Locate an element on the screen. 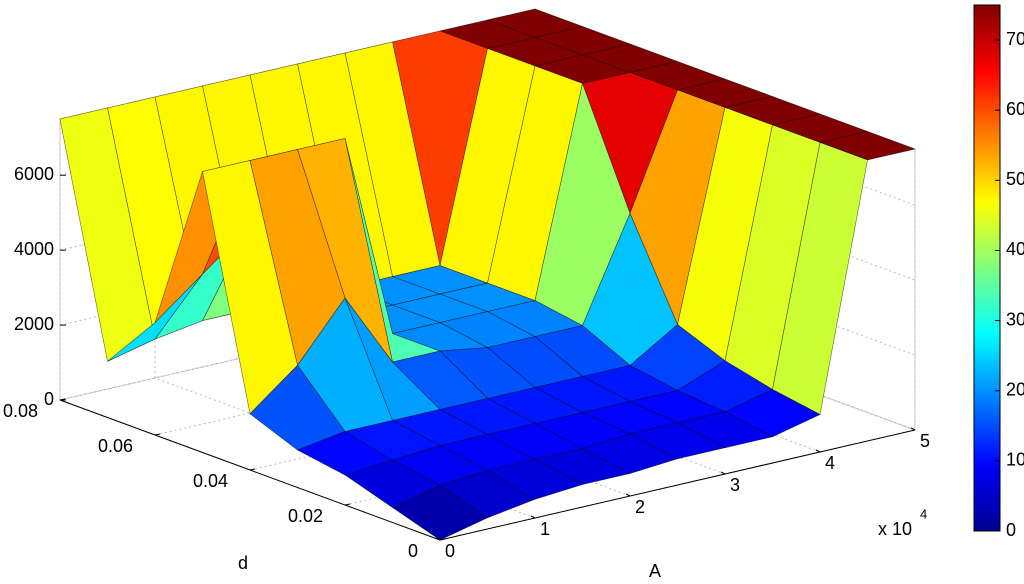 The height and width of the screenshot is (584, 1024). x-tick-label: 3 is located at coordinates (735, 485).